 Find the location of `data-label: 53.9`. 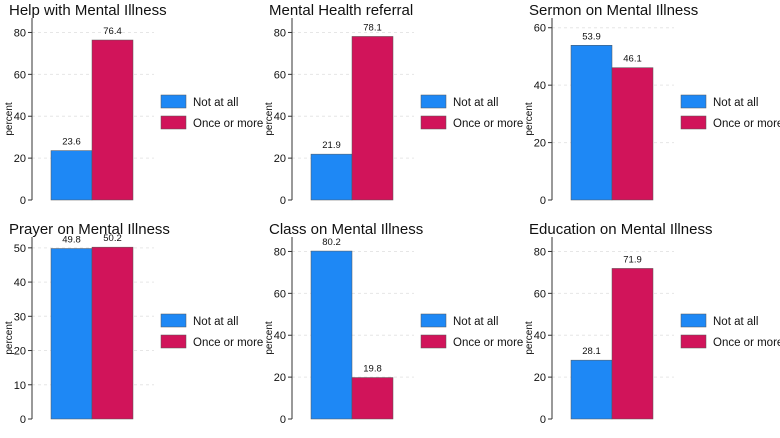

data-label: 53.9 is located at coordinates (591, 36).